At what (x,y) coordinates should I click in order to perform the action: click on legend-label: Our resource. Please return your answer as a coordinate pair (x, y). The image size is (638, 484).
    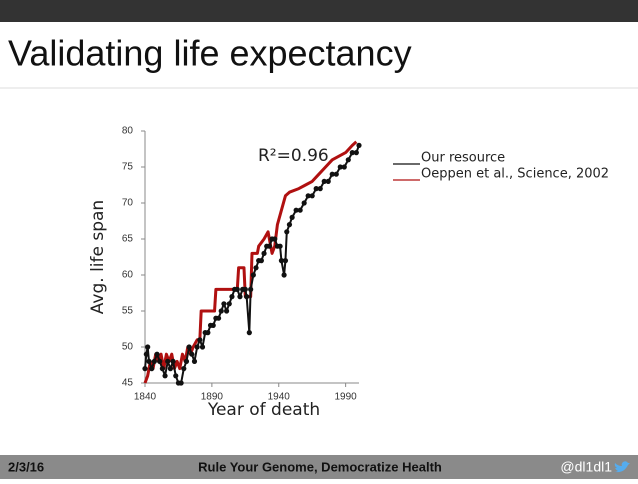
    Looking at the image, I should click on (463, 158).